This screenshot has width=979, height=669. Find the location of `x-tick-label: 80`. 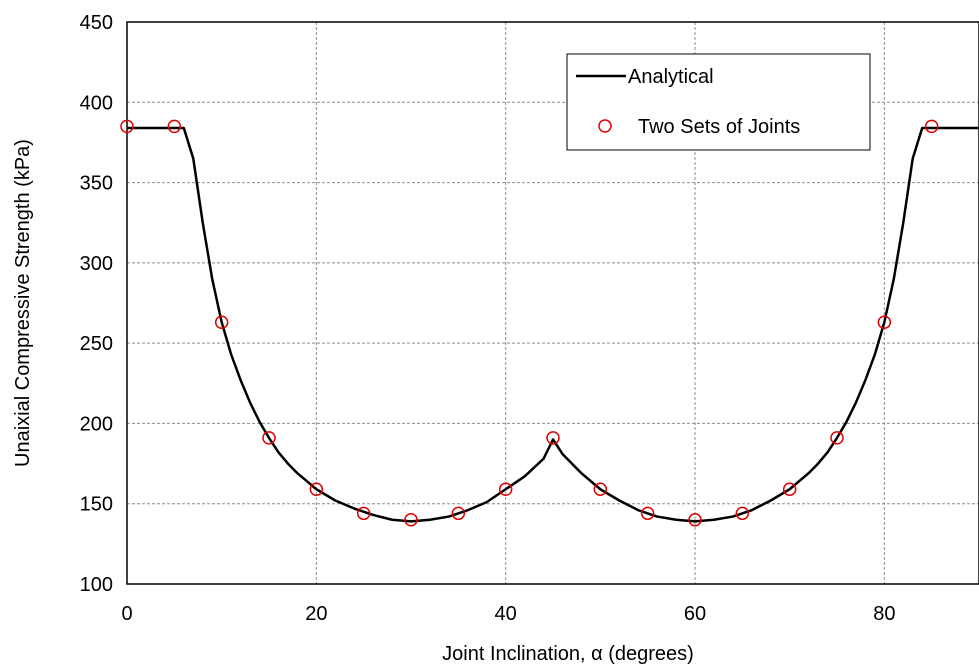

x-tick-label: 80 is located at coordinates (884, 614).